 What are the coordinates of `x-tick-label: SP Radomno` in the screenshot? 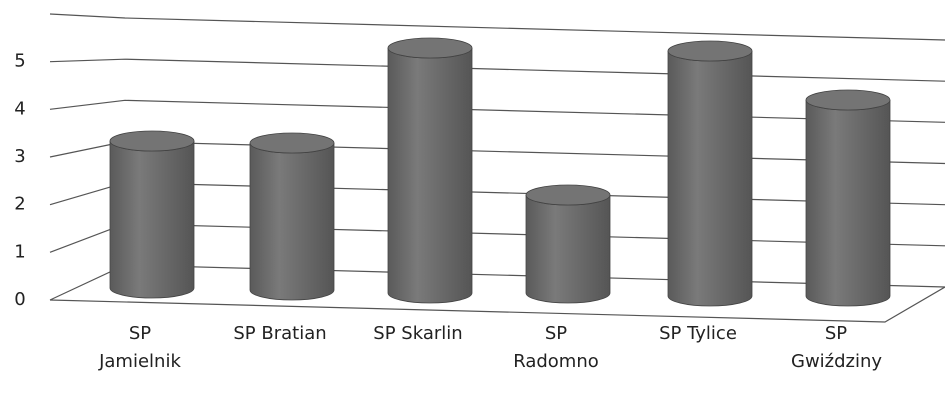 It's located at (556, 347).